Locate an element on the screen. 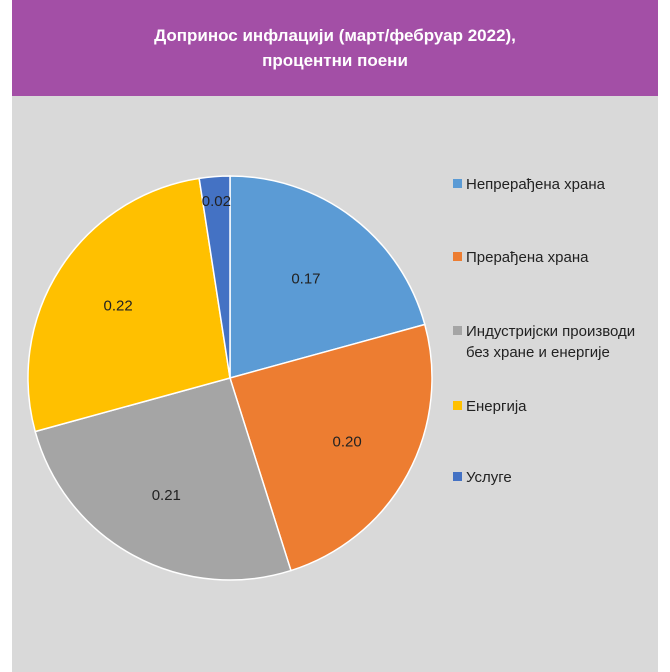 Image resolution: width=670 pixels, height=672 pixels. legend-label: Непрерађена храна is located at coordinates (535, 184).